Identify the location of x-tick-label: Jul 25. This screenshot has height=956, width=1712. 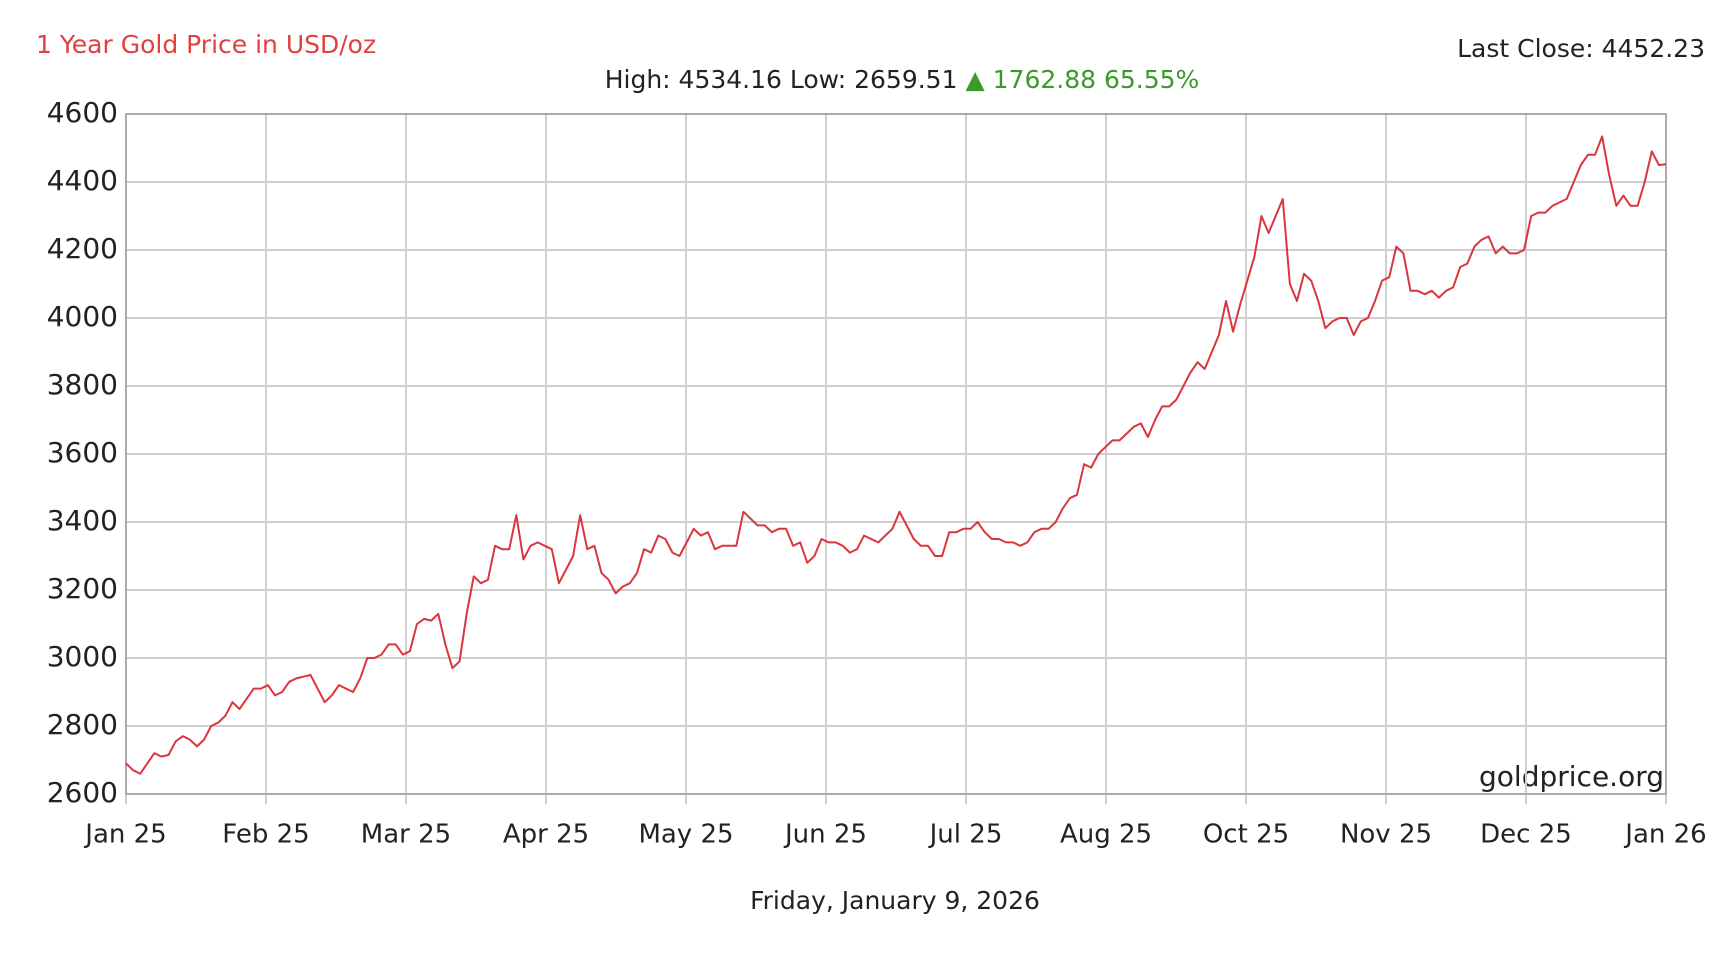
(965, 835).